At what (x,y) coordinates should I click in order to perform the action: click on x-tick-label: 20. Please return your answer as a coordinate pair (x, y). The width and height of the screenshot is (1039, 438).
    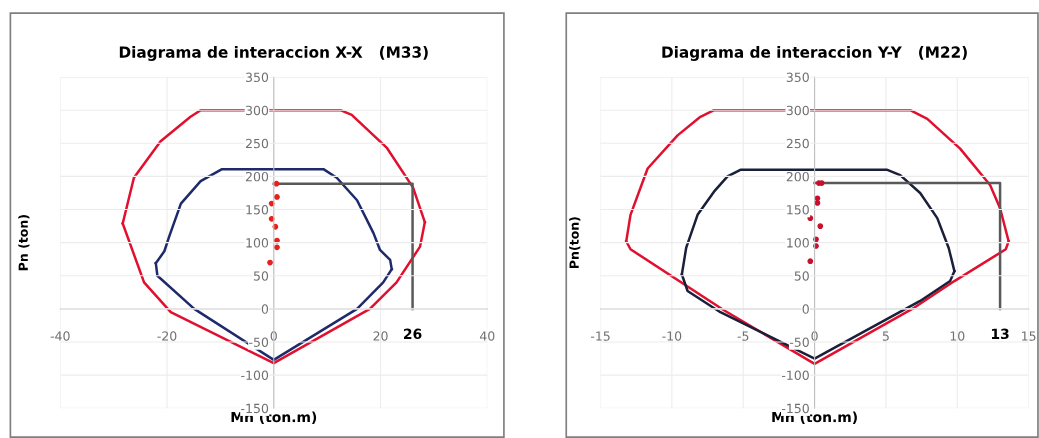
    Looking at the image, I should click on (380, 336).